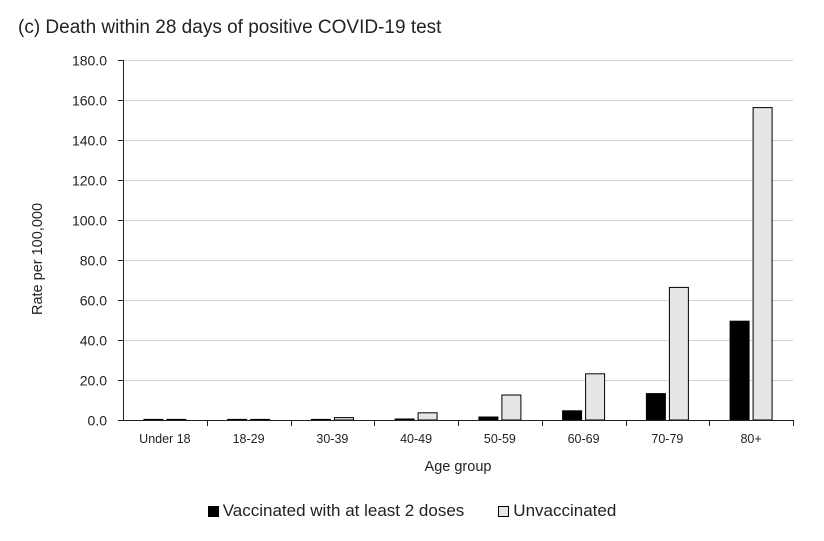  What do you see at coordinates (458, 467) in the screenshot?
I see `x-axis-title: Age group` at bounding box center [458, 467].